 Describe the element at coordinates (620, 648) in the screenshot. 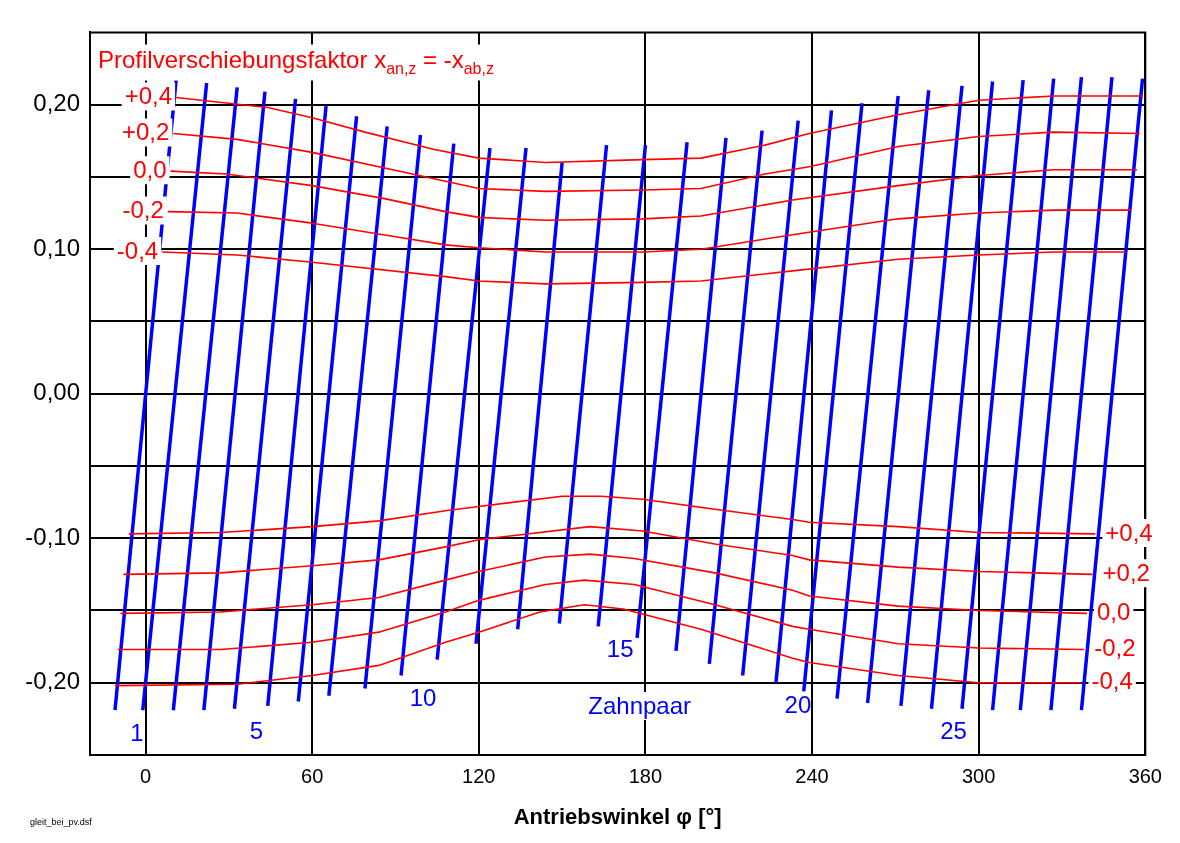

I see `series-label: 15` at that location.